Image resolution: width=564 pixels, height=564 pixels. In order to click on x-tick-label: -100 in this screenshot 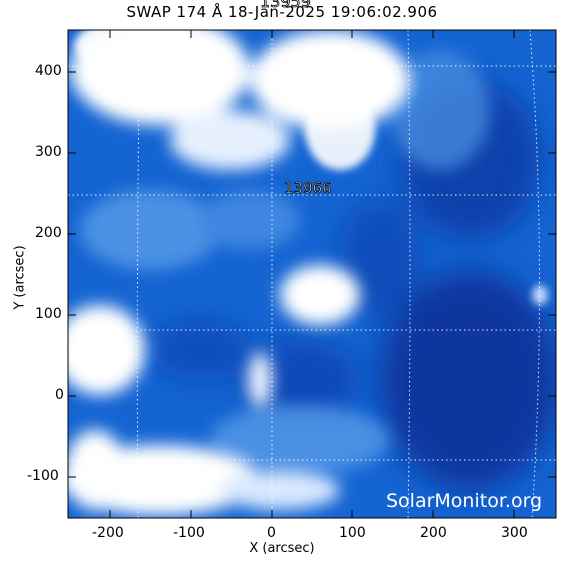, I will do `click(189, 533)`.